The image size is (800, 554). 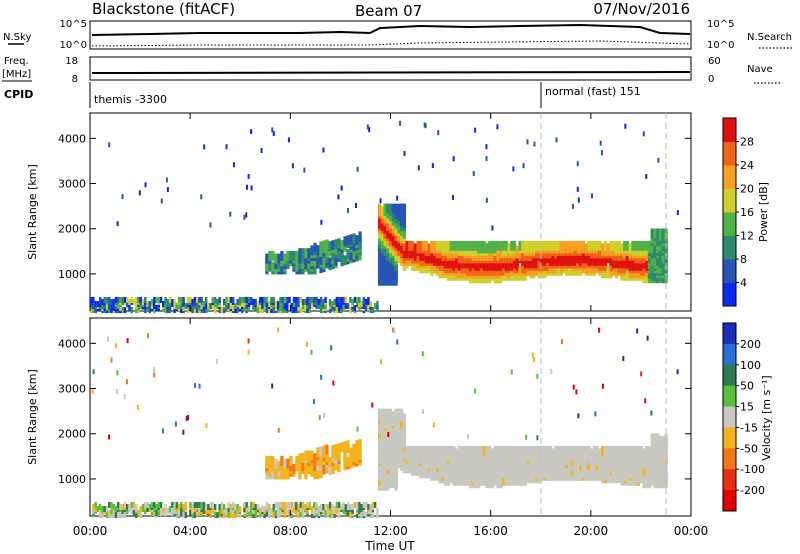 I want to click on time-tick-label: 20:00, so click(x=591, y=531).